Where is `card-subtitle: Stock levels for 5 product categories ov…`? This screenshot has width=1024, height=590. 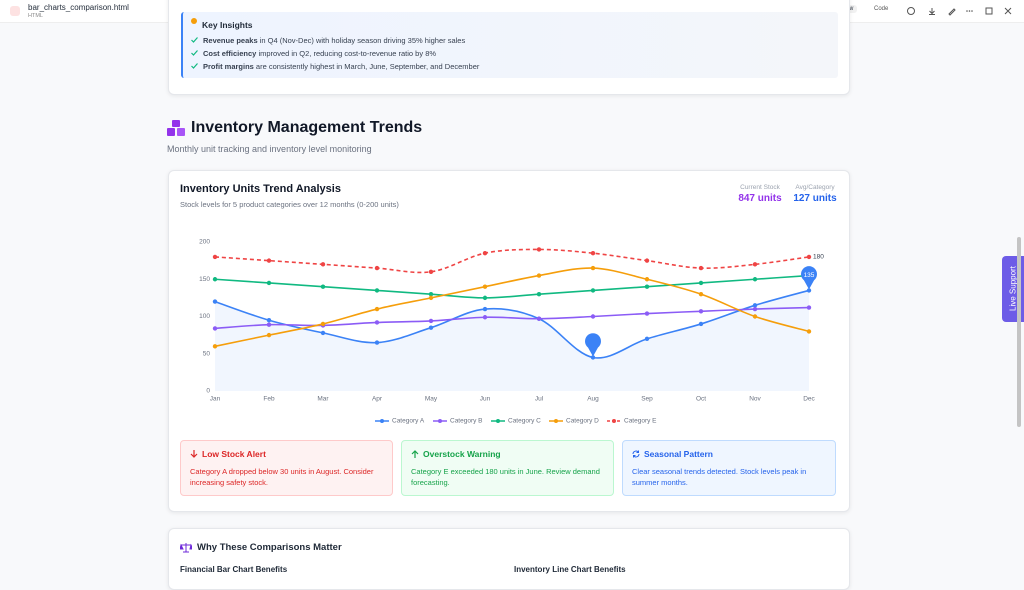
card-subtitle: Stock levels for 5 product categories ov… is located at coordinates (289, 204).